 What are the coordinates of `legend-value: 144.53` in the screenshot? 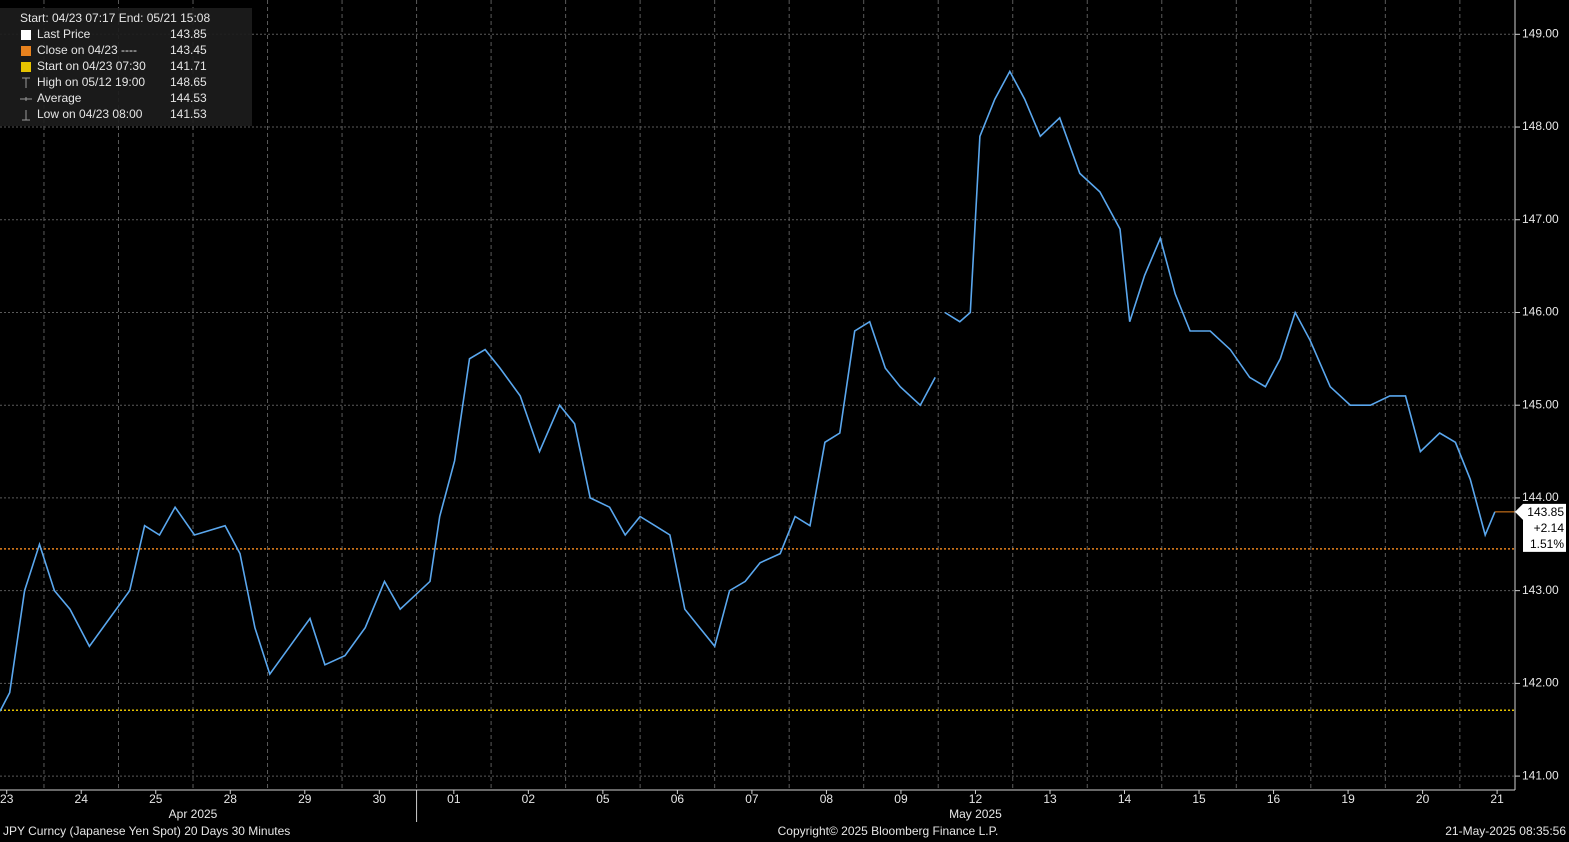 It's located at (188, 98).